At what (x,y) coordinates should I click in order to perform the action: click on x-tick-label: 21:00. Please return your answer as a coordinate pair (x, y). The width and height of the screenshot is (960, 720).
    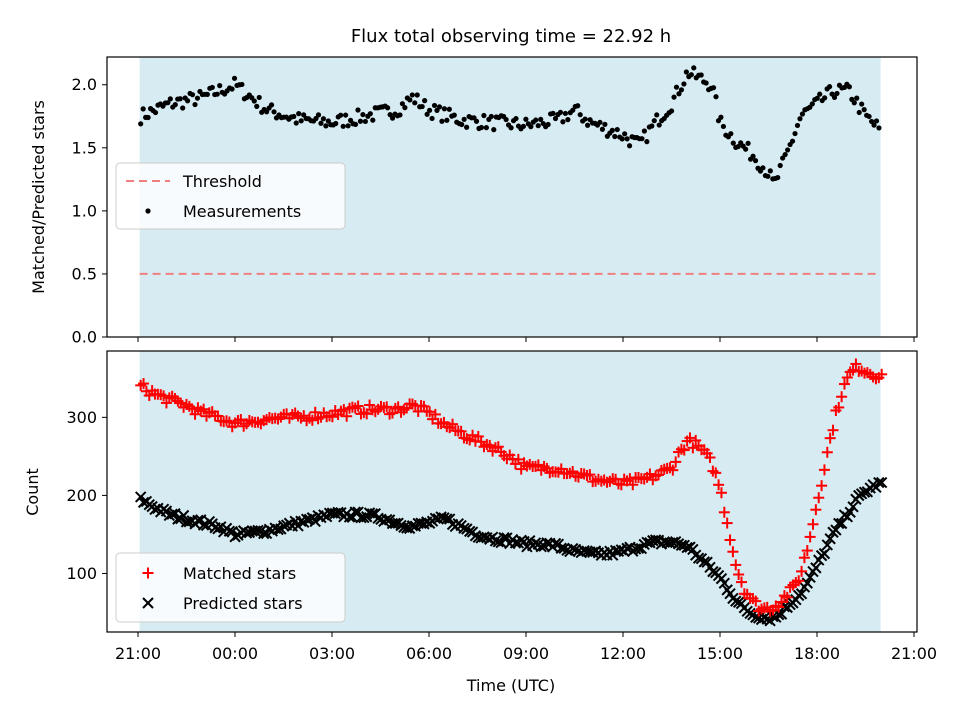
    Looking at the image, I should click on (138, 653).